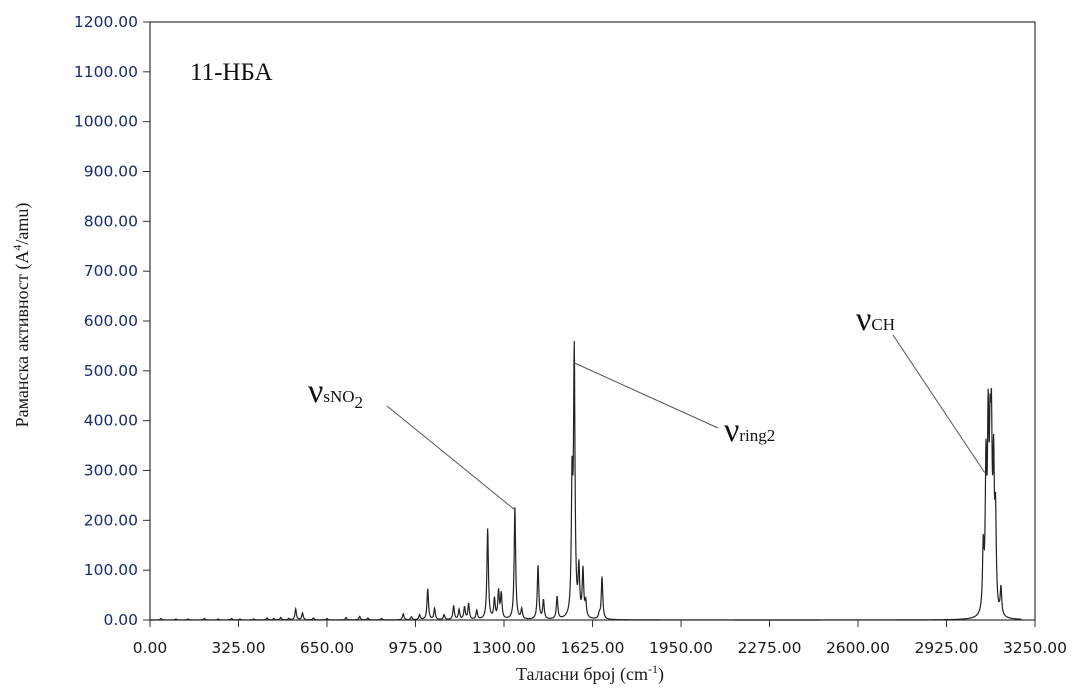 This screenshot has width=1082, height=689. Describe the element at coordinates (946, 648) in the screenshot. I see `x-tick-label: 2925.00` at that location.